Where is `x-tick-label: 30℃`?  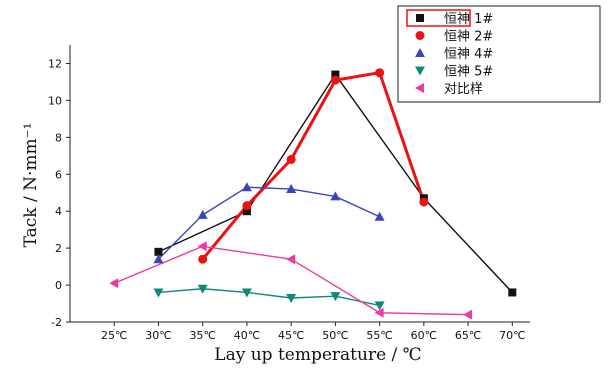
x-tick-label: 30℃ is located at coordinates (158, 335).